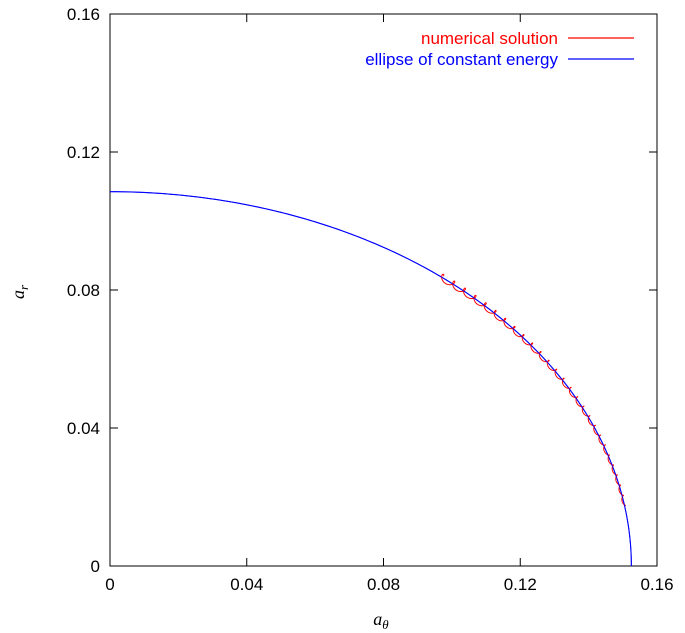 The image size is (685, 633). I want to click on x-axis-label-subscript: θ, so click(385, 624).